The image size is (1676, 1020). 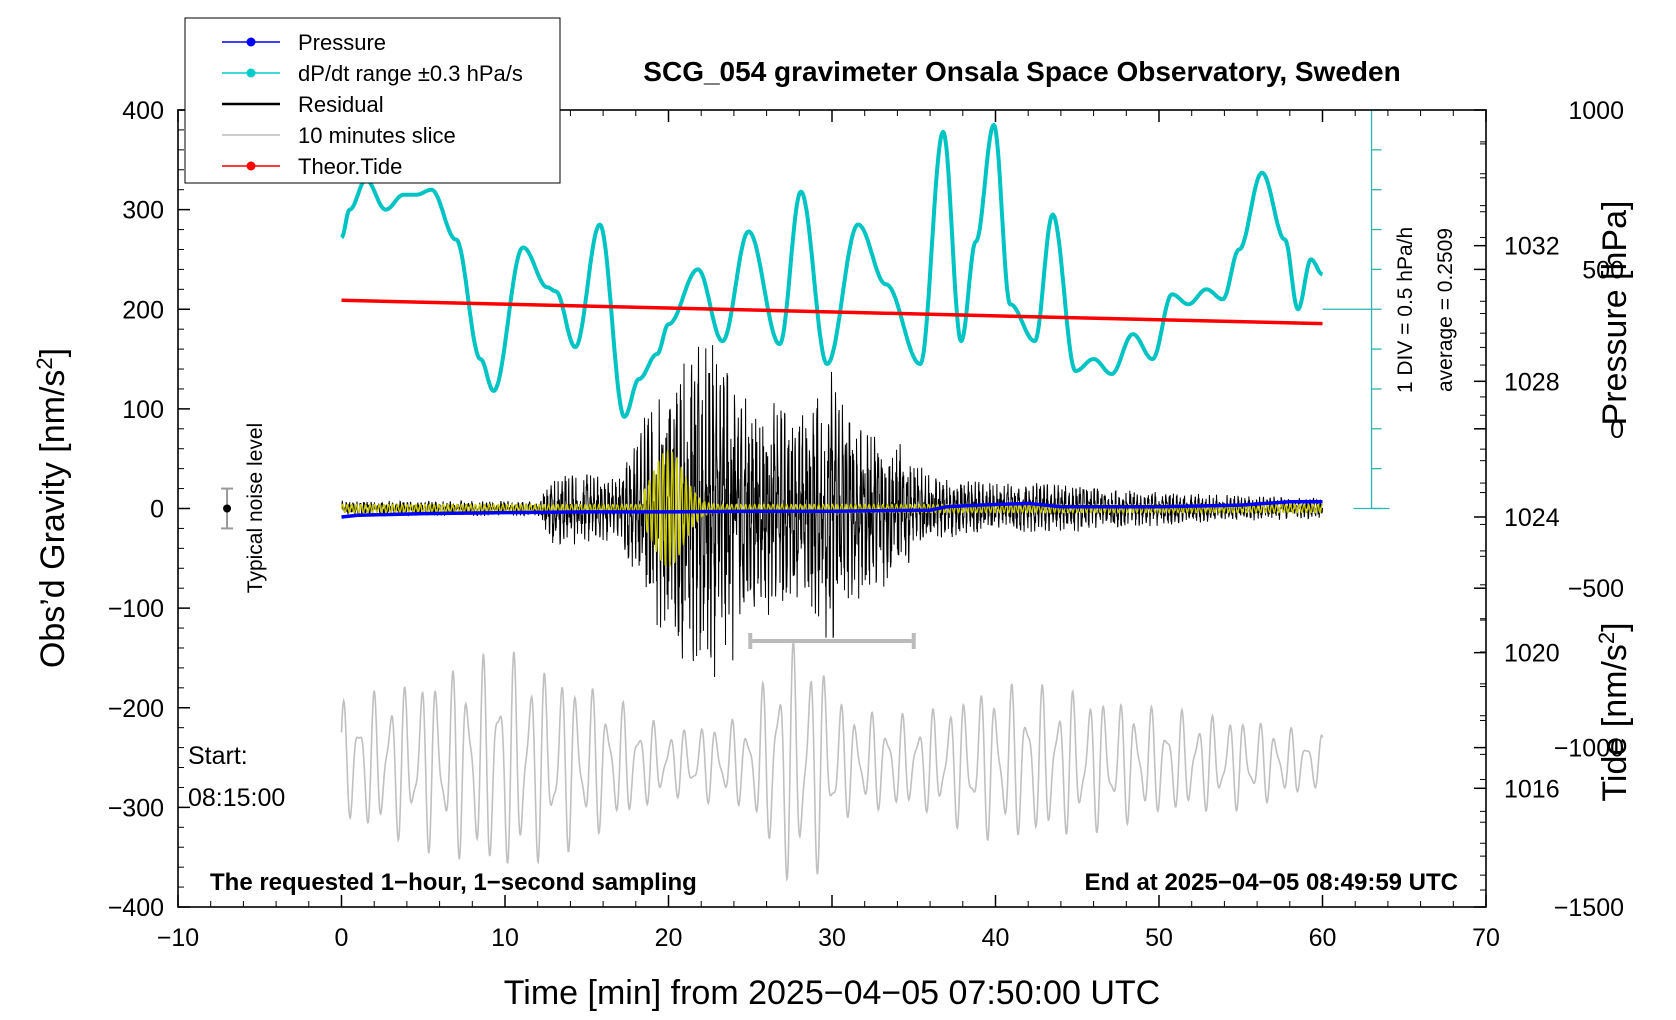 I want to click on y-tick-label: −200, so click(x=136, y=709).